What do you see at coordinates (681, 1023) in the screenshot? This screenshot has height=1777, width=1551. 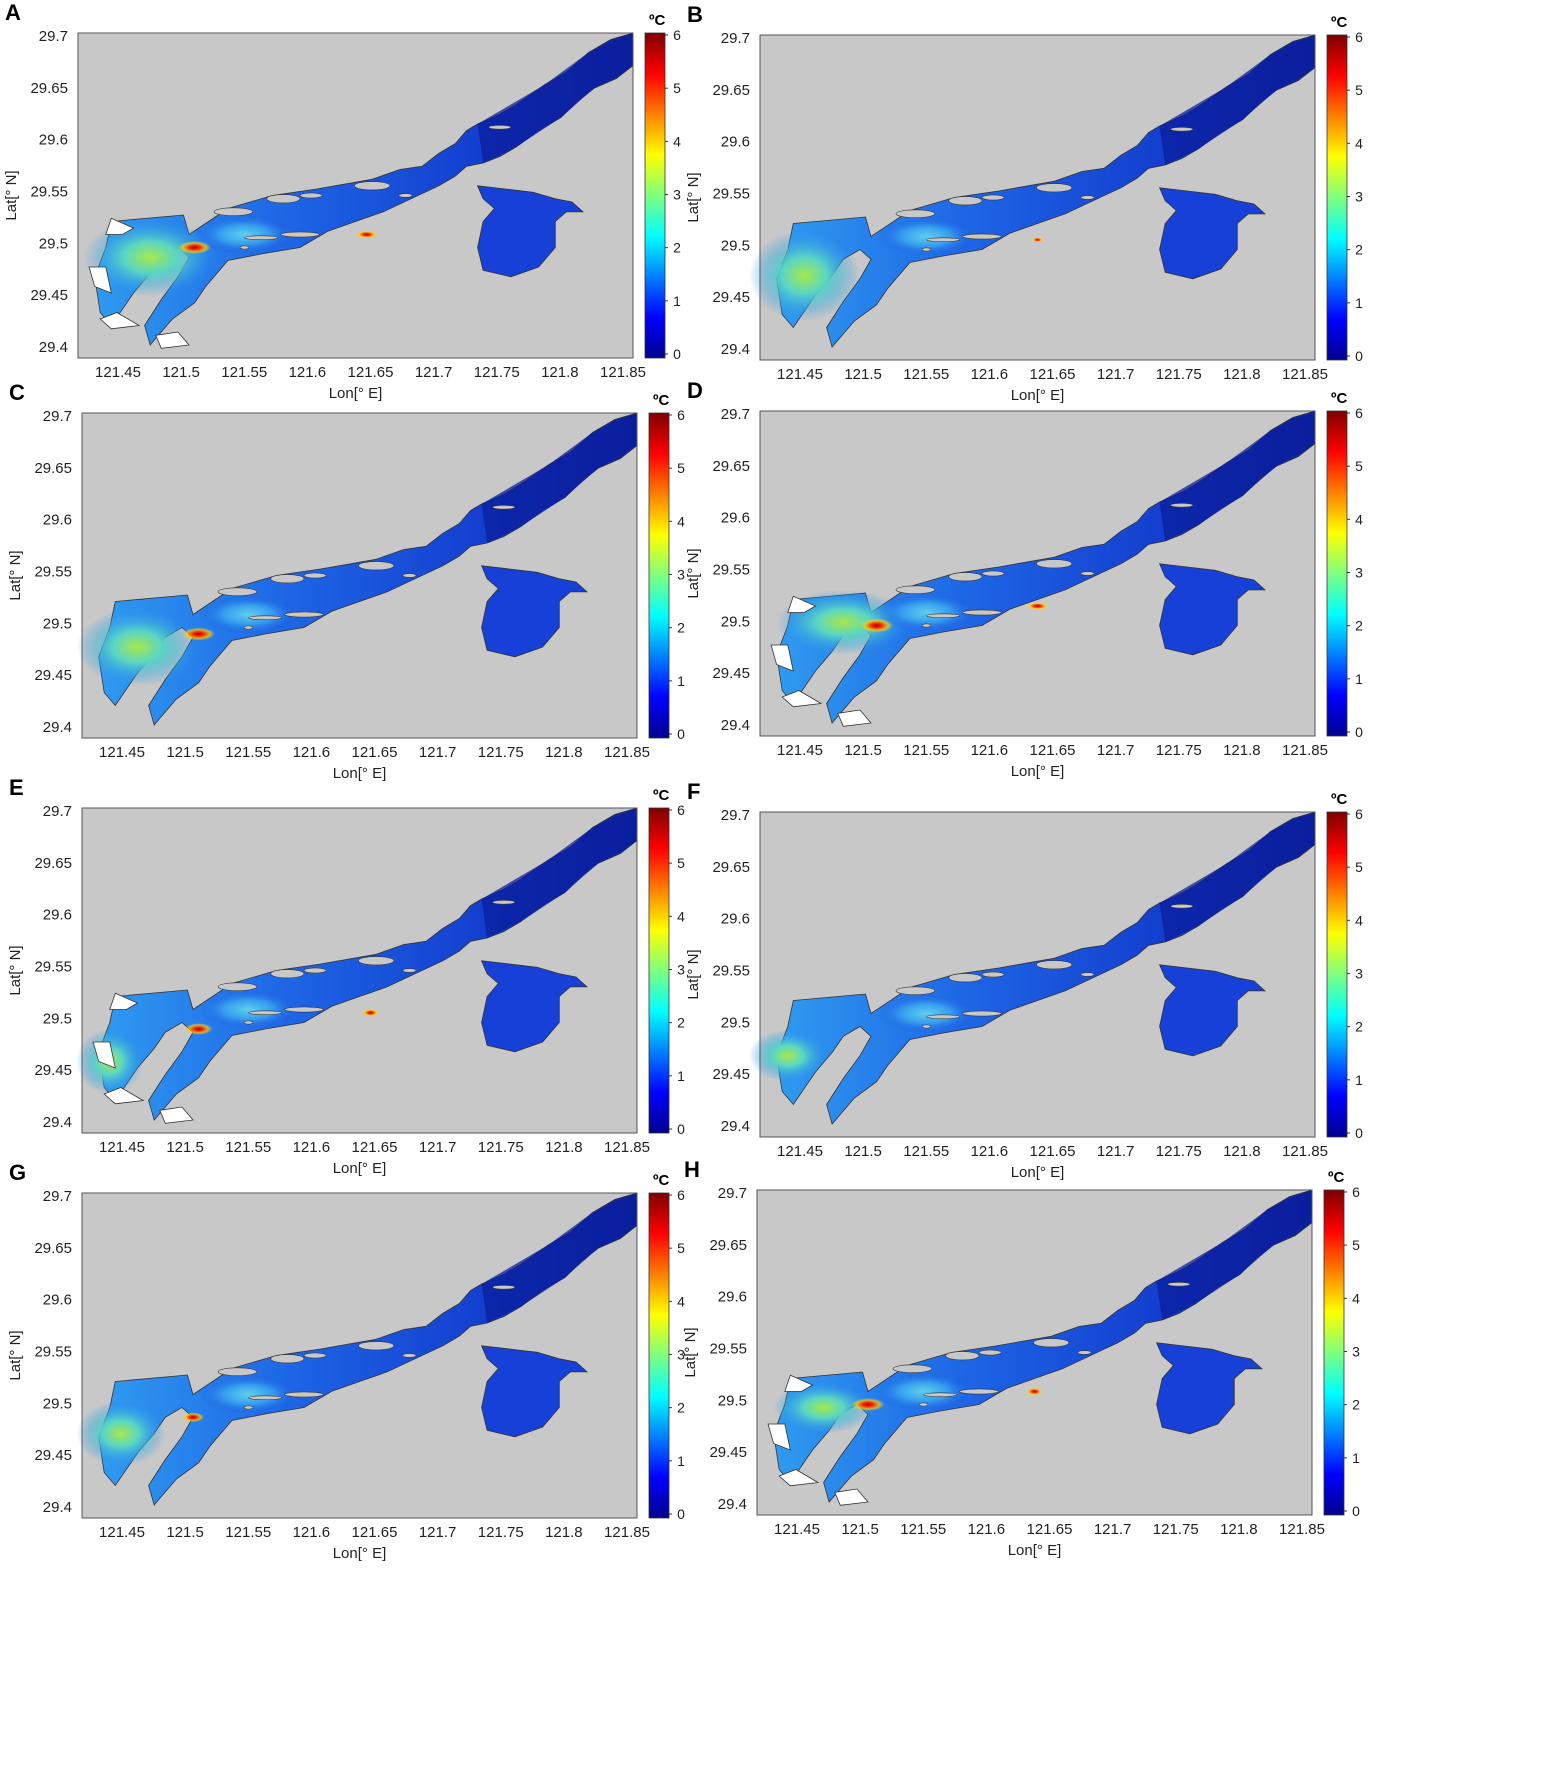 I see `colorbar-tick-label: 2` at bounding box center [681, 1023].